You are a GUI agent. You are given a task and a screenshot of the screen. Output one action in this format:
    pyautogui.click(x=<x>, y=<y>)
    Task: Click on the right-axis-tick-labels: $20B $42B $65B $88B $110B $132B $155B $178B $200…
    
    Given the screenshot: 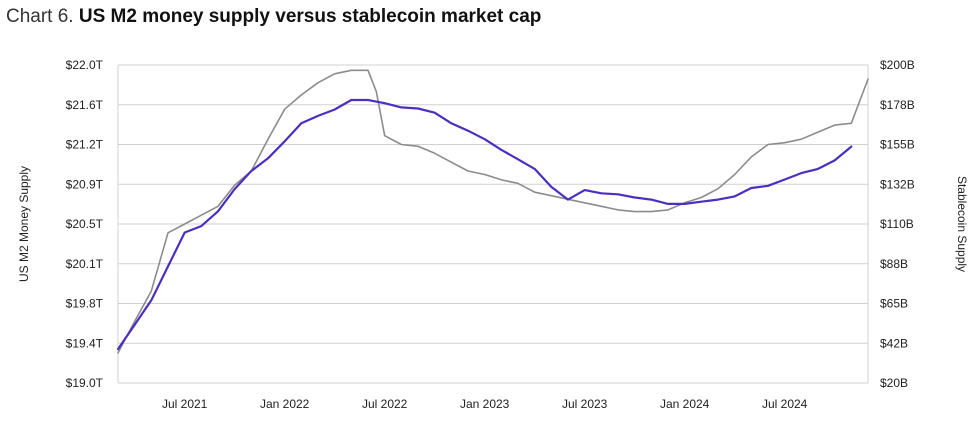 What is the action you would take?
    pyautogui.click(x=897, y=224)
    